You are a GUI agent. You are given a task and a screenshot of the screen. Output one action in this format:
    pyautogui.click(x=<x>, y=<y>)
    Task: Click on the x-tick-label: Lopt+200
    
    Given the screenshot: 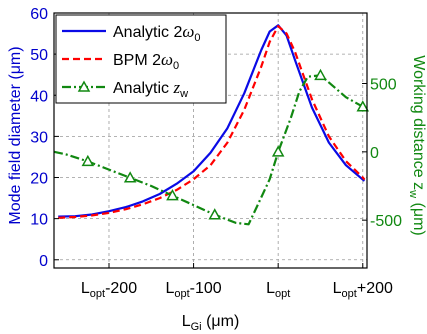 What is the action you would take?
    pyautogui.click(x=363, y=290)
    